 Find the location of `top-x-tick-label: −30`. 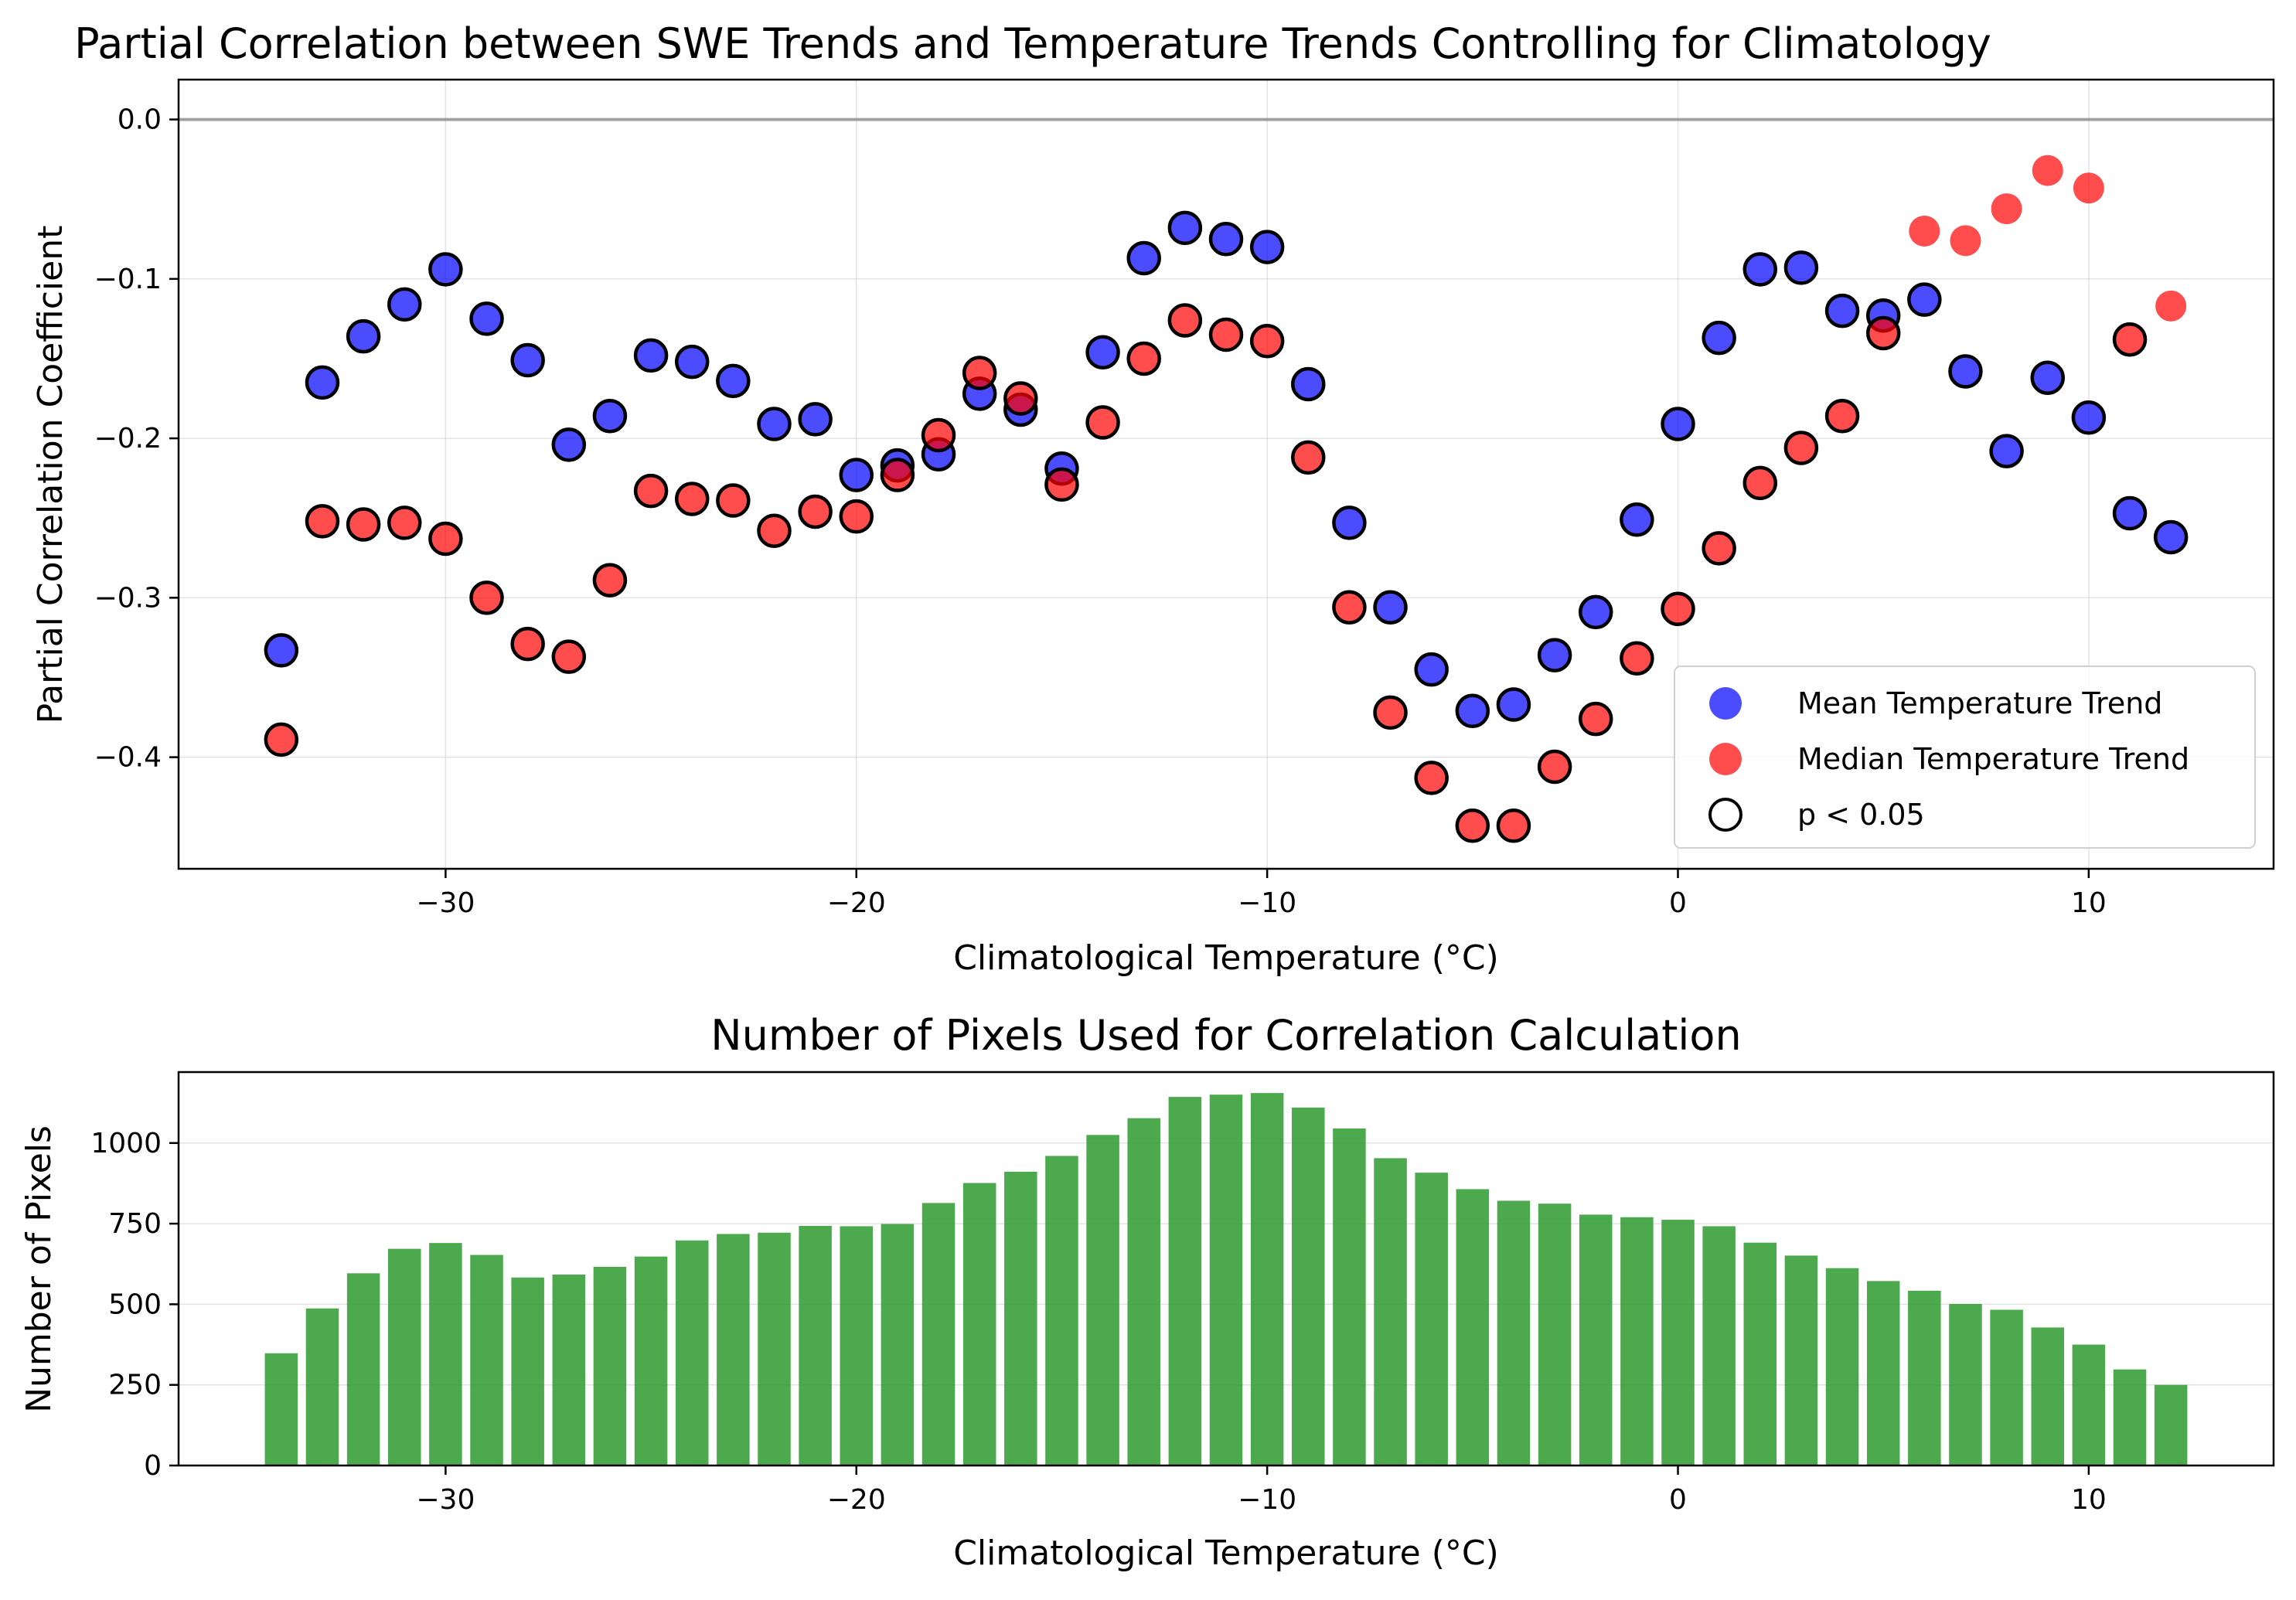

top-x-tick-label: −30 is located at coordinates (445, 903).